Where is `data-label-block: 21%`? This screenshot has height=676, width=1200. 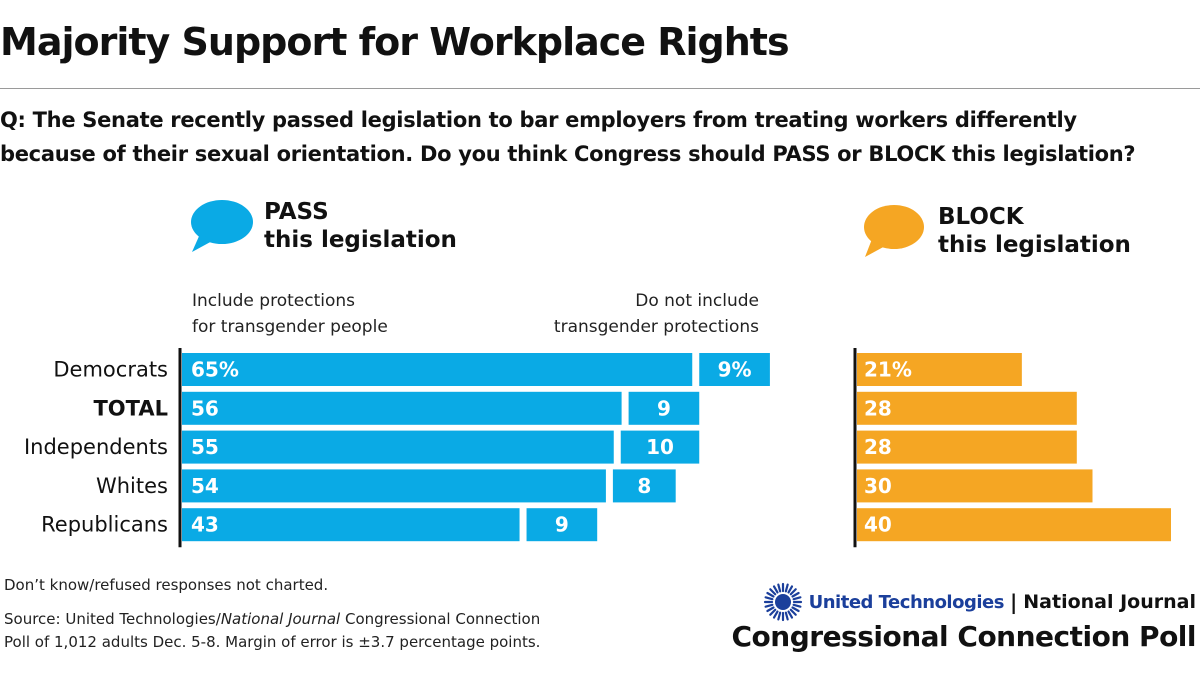
data-label-block: 21% is located at coordinates (888, 370).